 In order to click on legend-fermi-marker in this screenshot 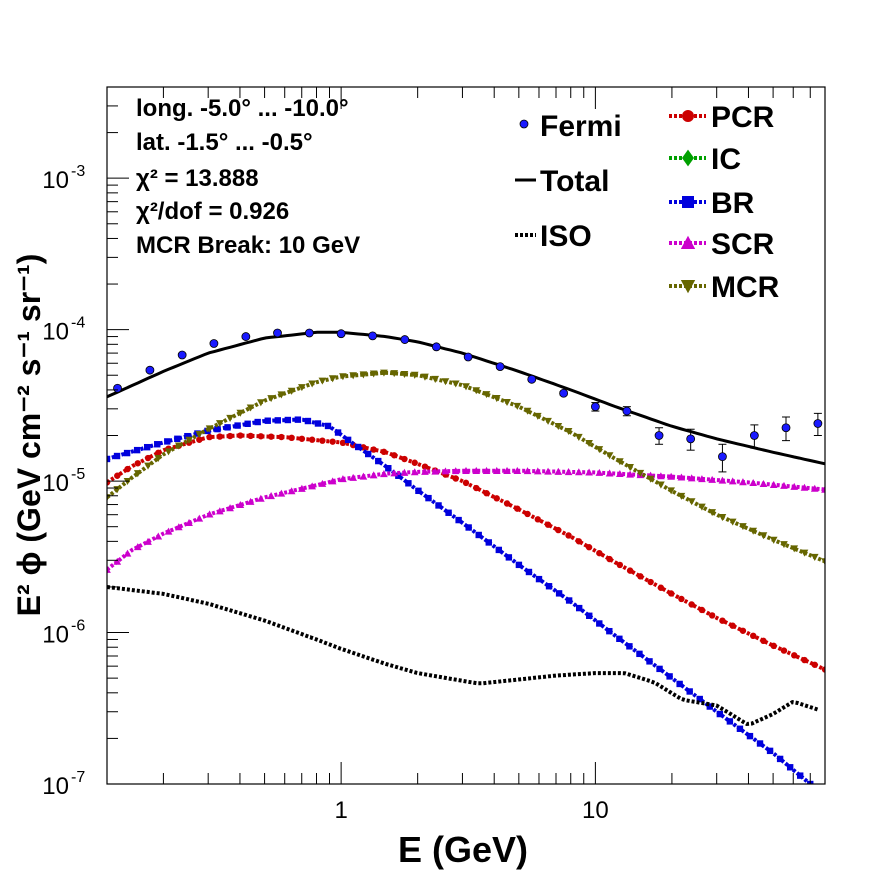, I will do `click(524, 124)`.